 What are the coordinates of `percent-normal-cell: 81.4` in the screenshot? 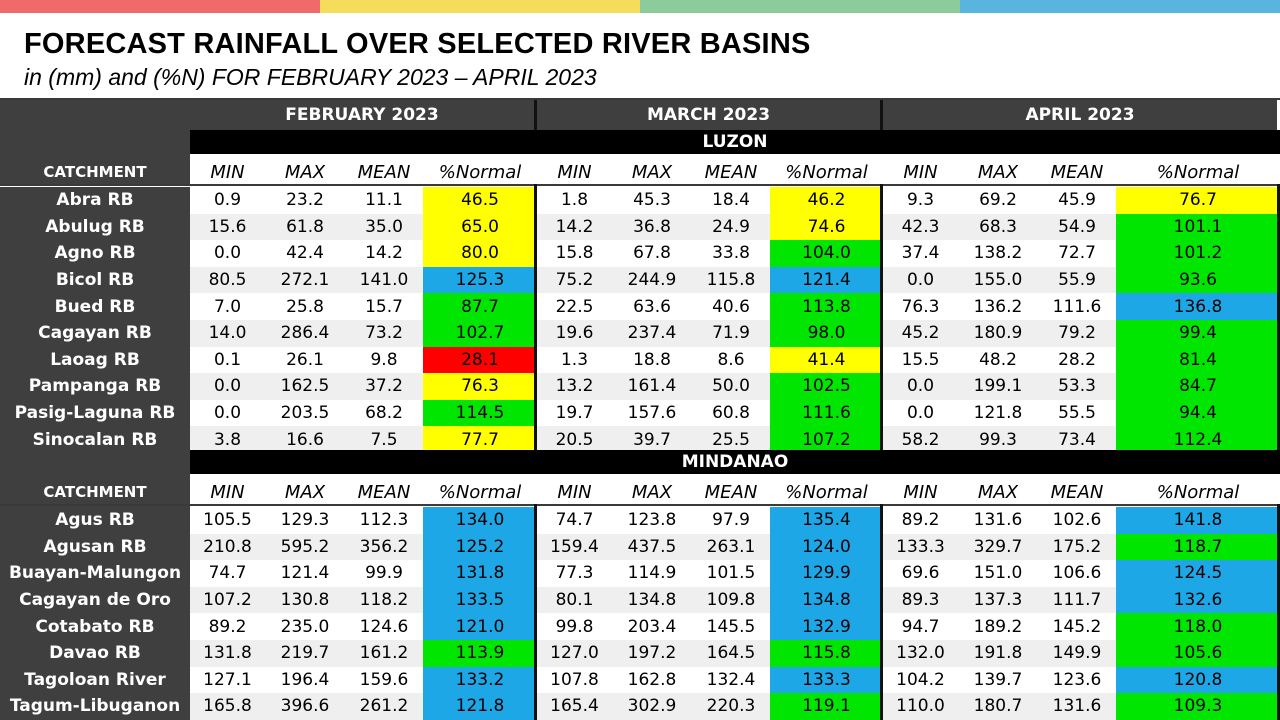 It's located at (1198, 360).